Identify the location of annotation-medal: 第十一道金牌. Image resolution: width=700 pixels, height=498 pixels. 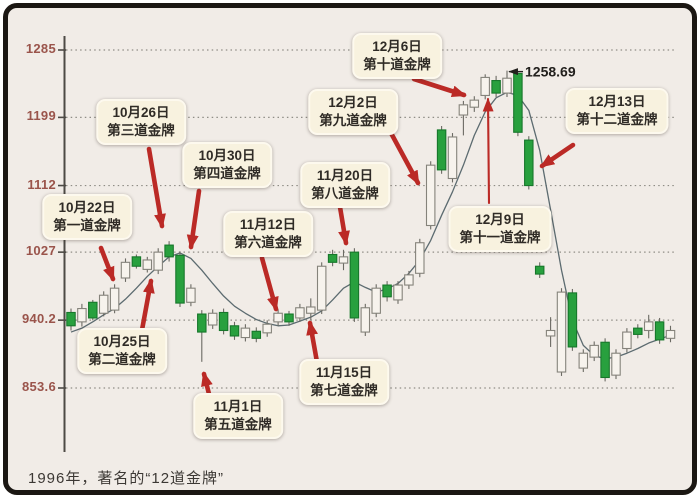
(500, 237).